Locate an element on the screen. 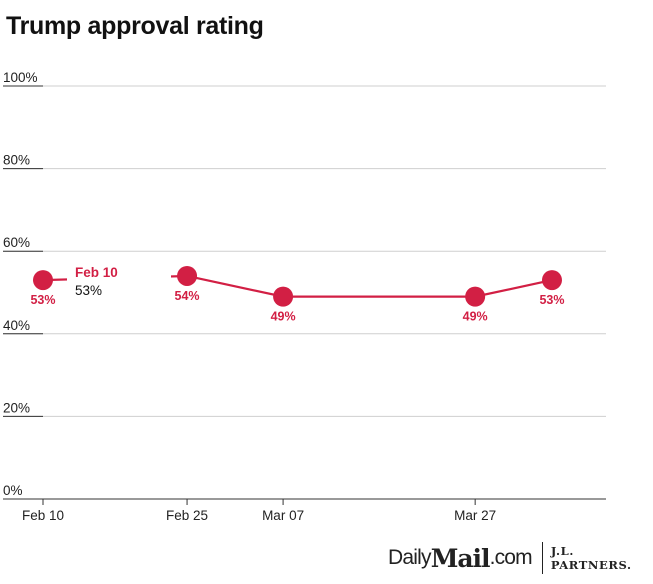 This screenshot has height=584, width=653. y-tick-label: 40% is located at coordinates (16, 325).